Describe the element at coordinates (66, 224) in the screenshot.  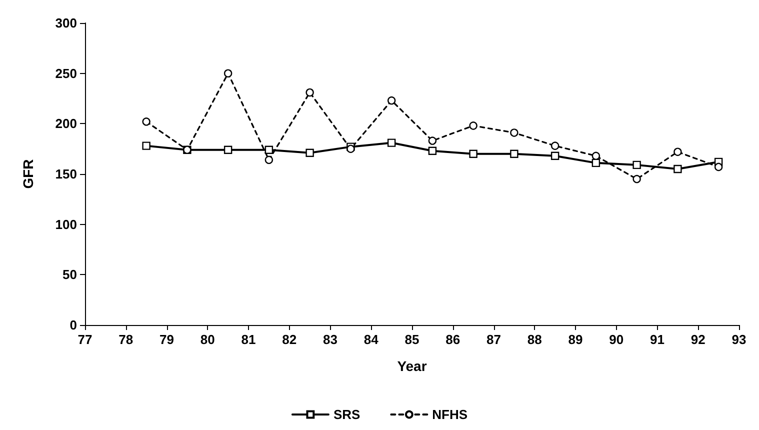
I see `y-tick-label: 100` at that location.